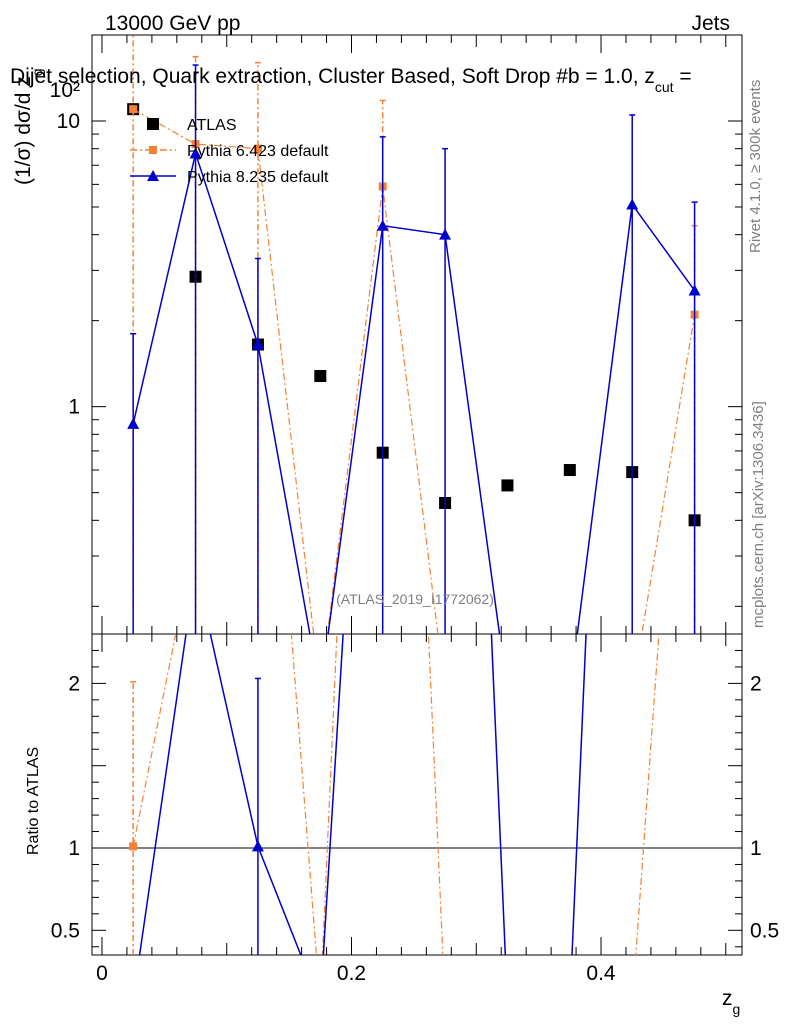  What do you see at coordinates (74, 407) in the screenshot?
I see `main-y-tick-label: 1` at bounding box center [74, 407].